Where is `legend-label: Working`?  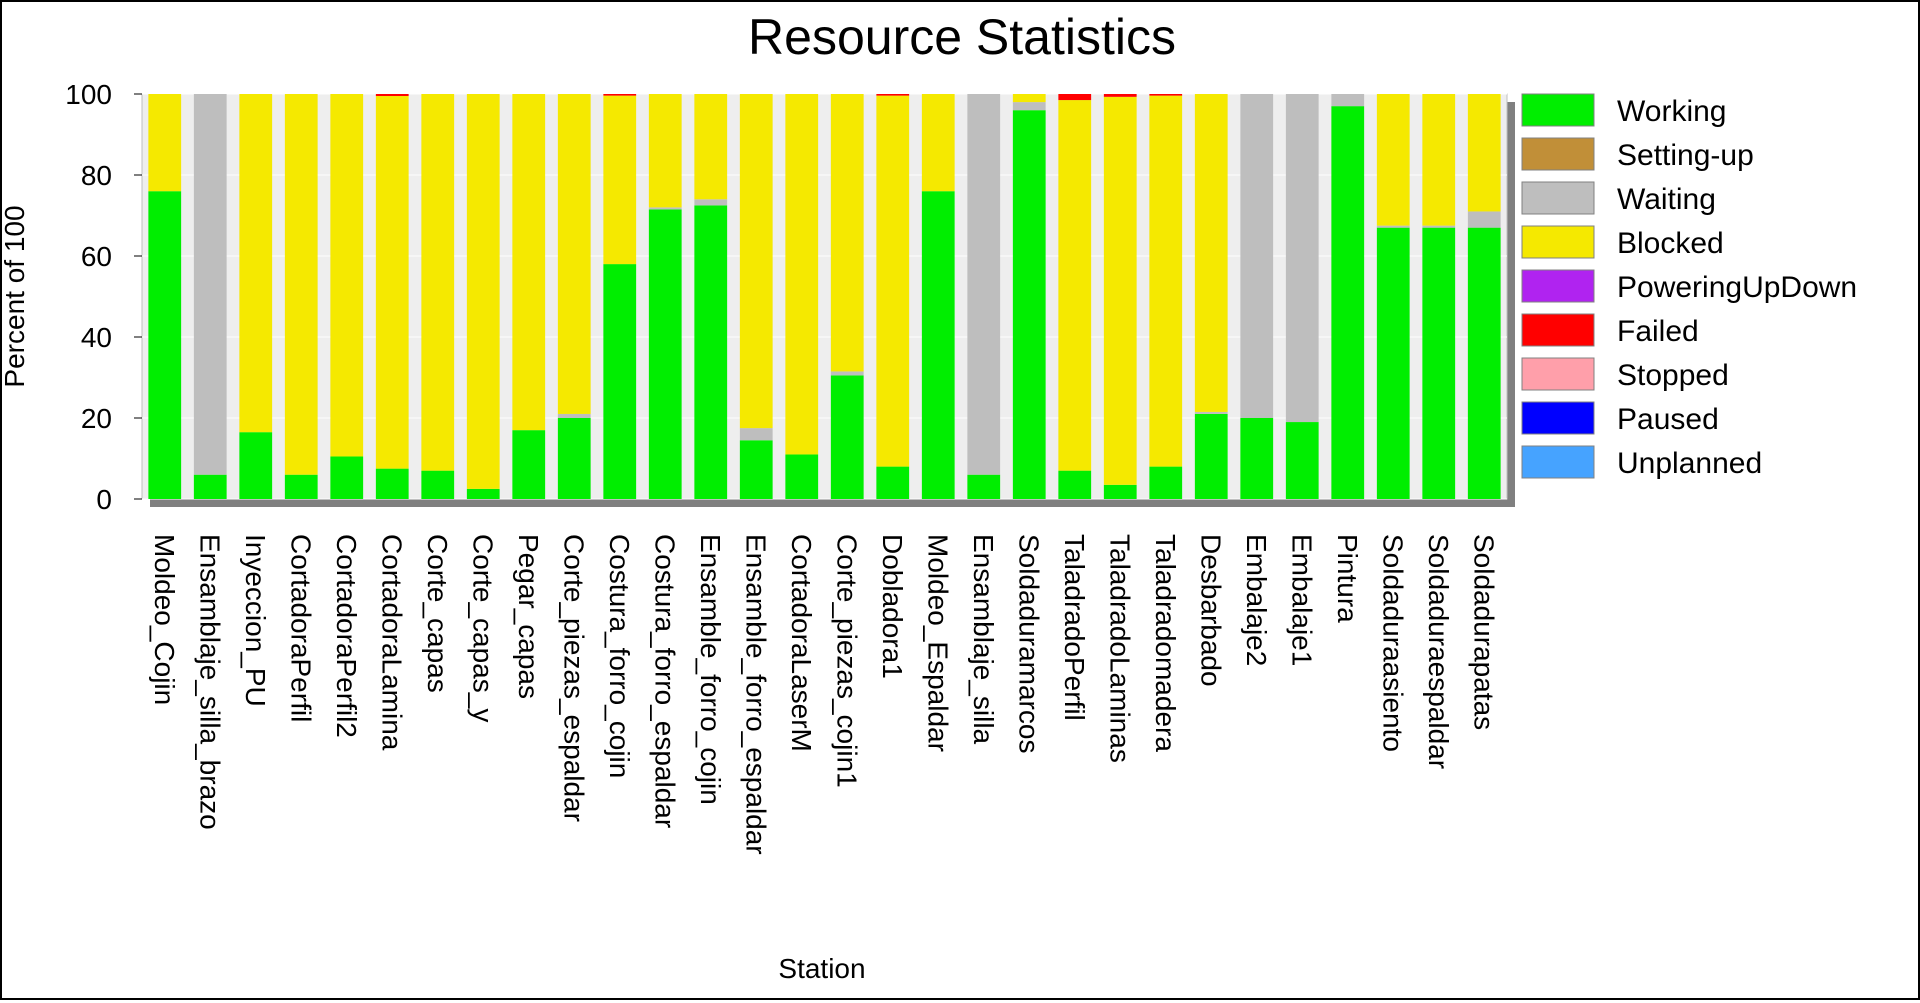 legend-label: Working is located at coordinates (1671, 111).